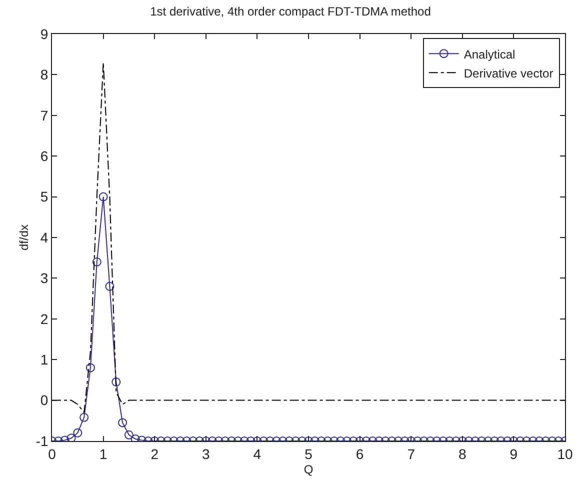 Image resolution: width=581 pixels, height=483 pixels. I want to click on y-tick-label: 7, so click(44, 115).